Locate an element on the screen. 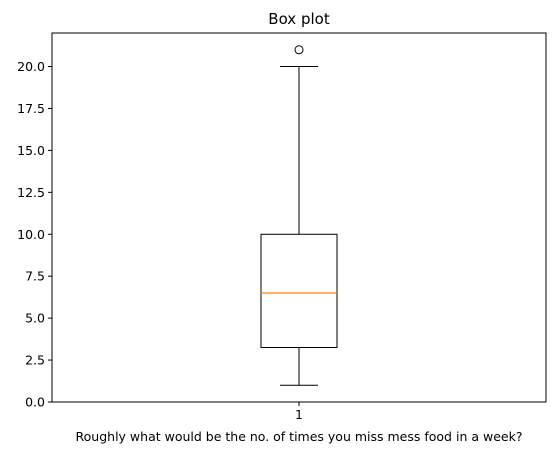 This screenshot has height=455, width=556. y-tick-label: 17.5 is located at coordinates (31, 108).